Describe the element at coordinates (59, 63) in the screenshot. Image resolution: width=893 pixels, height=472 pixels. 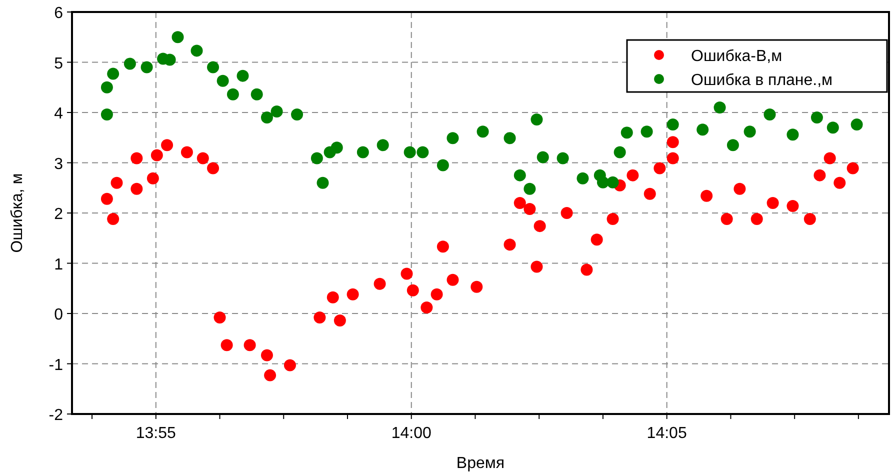
I see `y-tick-label: 5` at that location.